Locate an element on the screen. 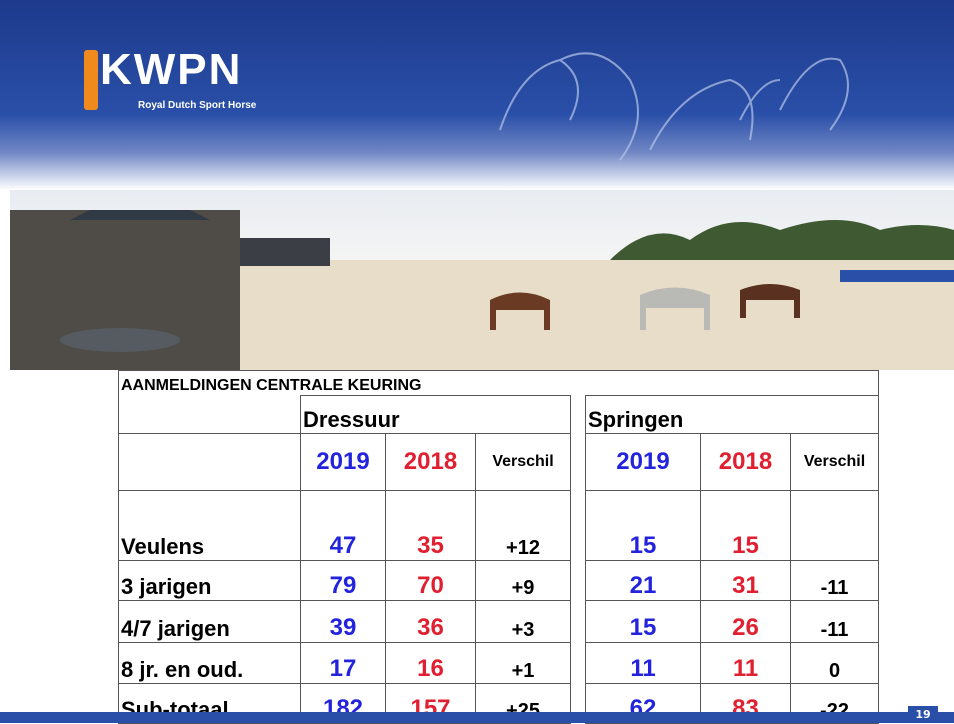  table-cell is located at coordinates (834, 525).